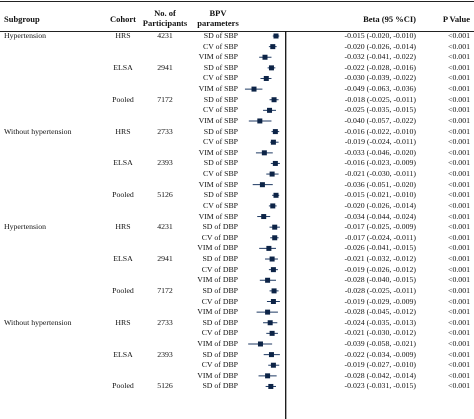  What do you see at coordinates (380, 35) in the screenshot?
I see `row-beta-ci: -0.015 (-0.020, -0.010)` at bounding box center [380, 35].